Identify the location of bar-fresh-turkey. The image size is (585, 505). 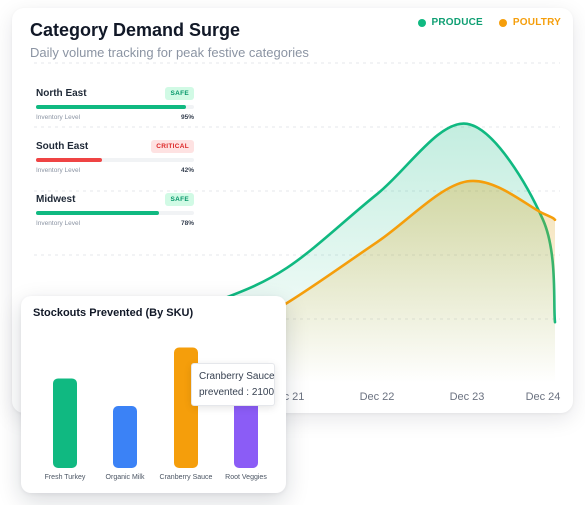
(65, 423).